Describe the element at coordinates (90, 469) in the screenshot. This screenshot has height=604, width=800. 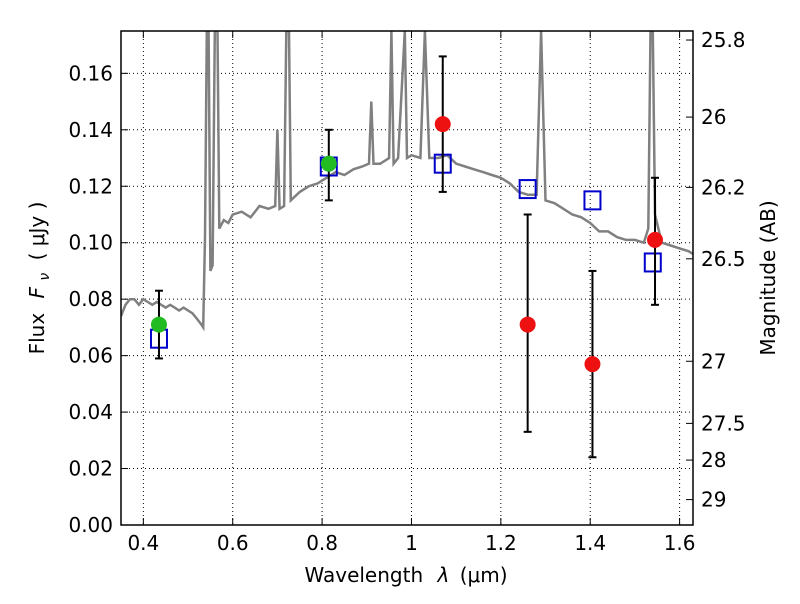
I see `y-tick-label: 0.02` at that location.